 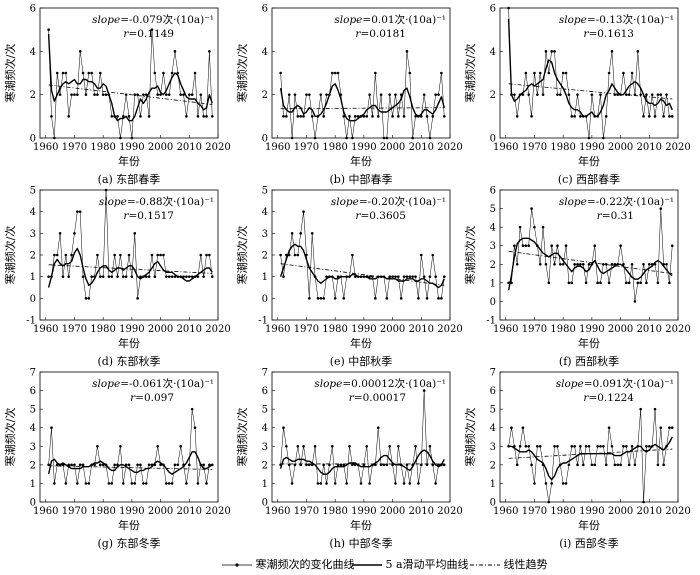 I want to click on panel-caption: (b) 中部春季, so click(x=360, y=179).